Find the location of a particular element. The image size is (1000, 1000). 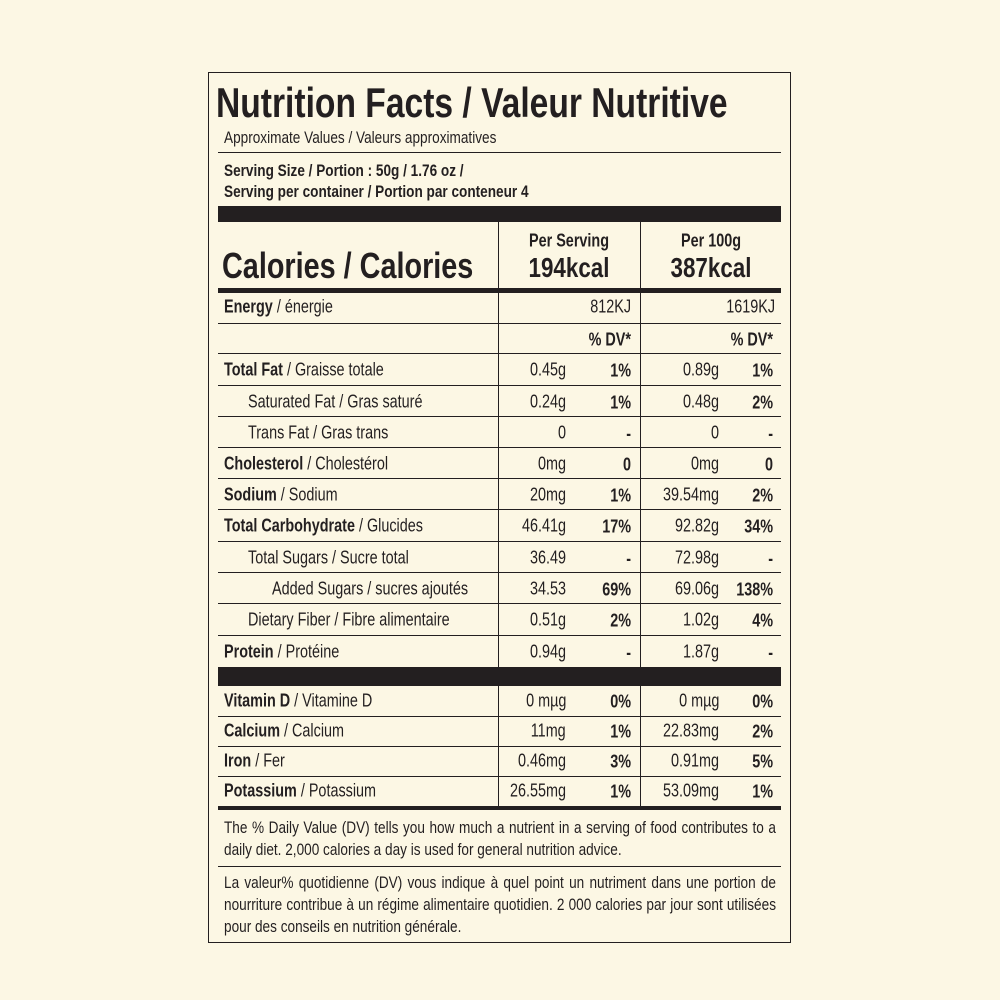

value-cell: 1.87g is located at coordinates (700, 651).